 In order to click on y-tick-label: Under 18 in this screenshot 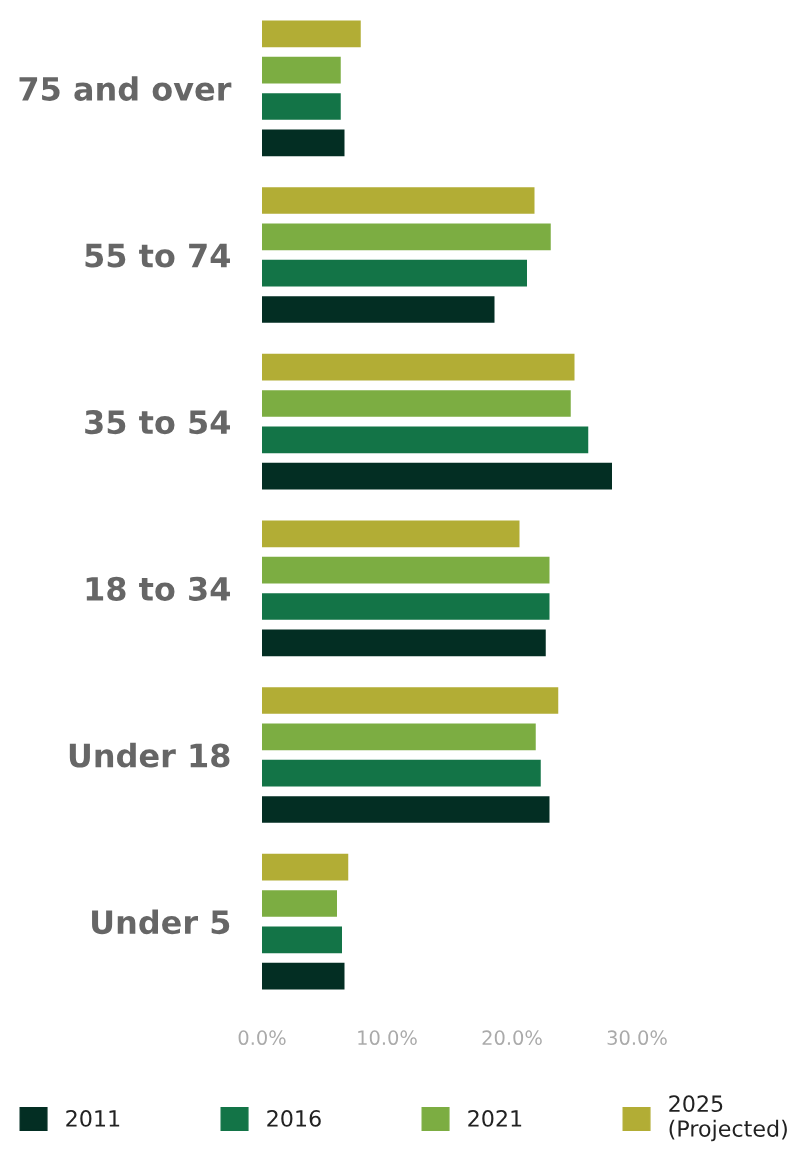, I will do `click(149, 755)`.